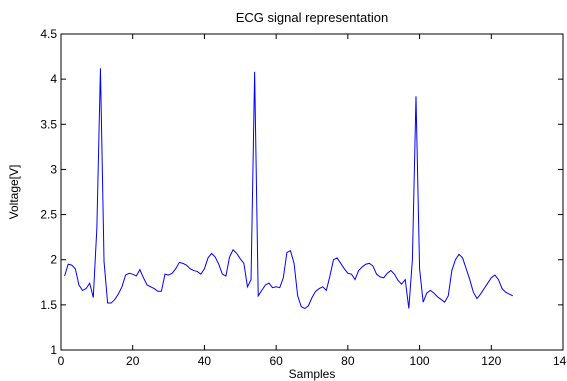 Image resolution: width=567 pixels, height=381 pixels. What do you see at coordinates (53, 260) in the screenshot?
I see `y-tick-label: 2` at bounding box center [53, 260].